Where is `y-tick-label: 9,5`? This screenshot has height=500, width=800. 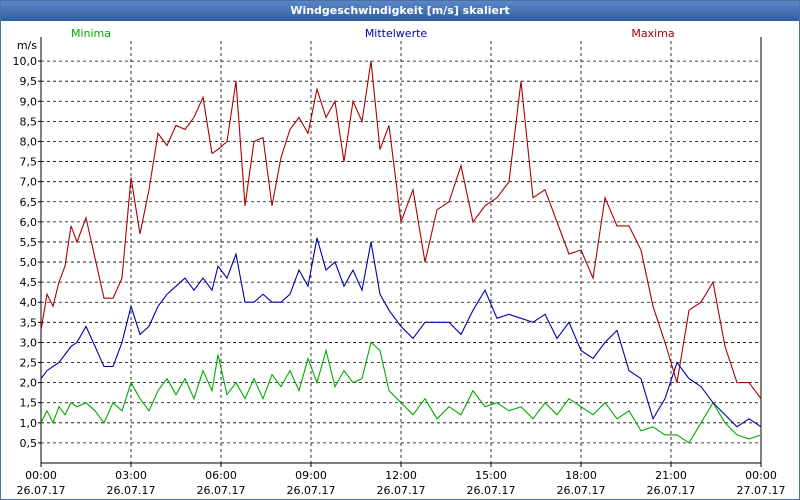
y-tick-label: 9,5 is located at coordinates (29, 81).